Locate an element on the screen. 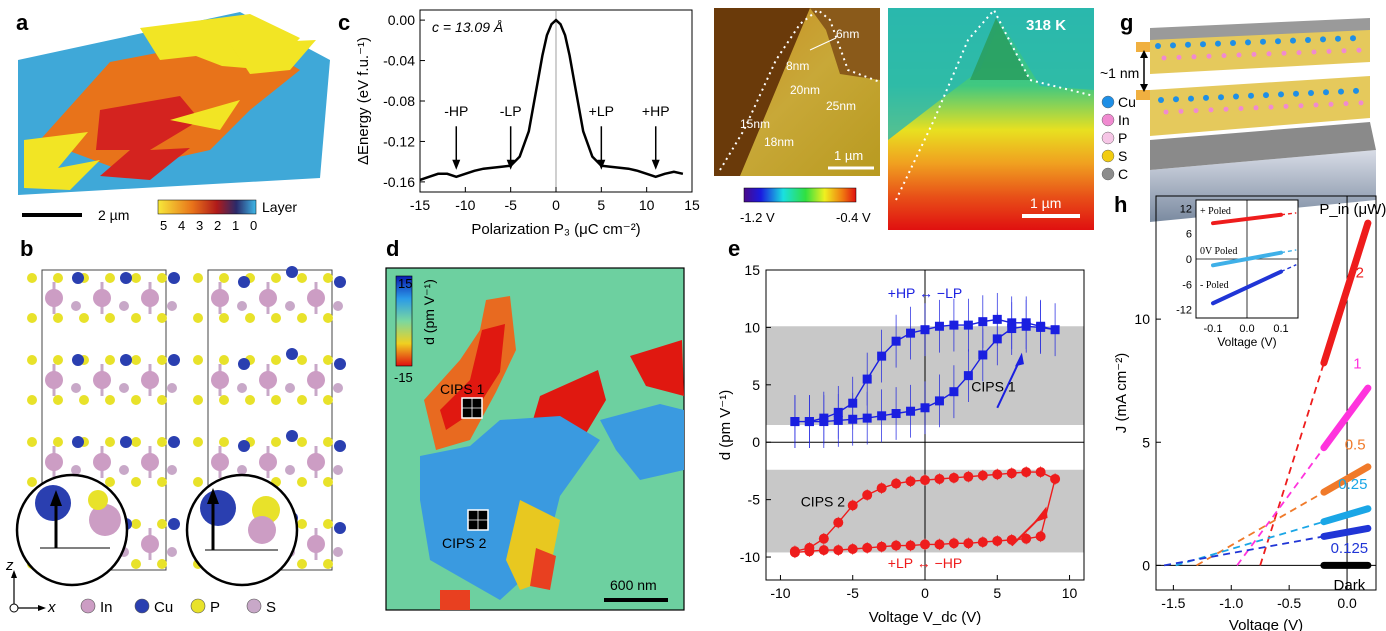 The width and height of the screenshot is (1386, 631). x-tick-label: 0 is located at coordinates (556, 205).